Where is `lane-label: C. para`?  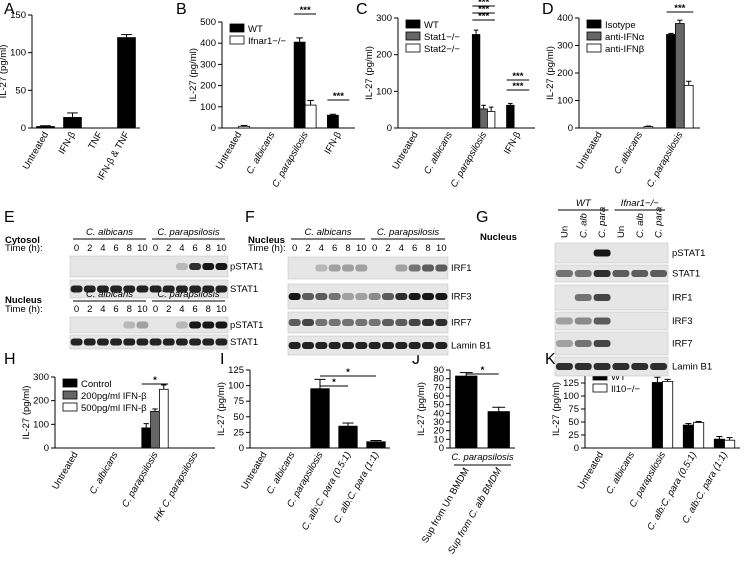 lane-label: C. para is located at coordinates (659, 222).